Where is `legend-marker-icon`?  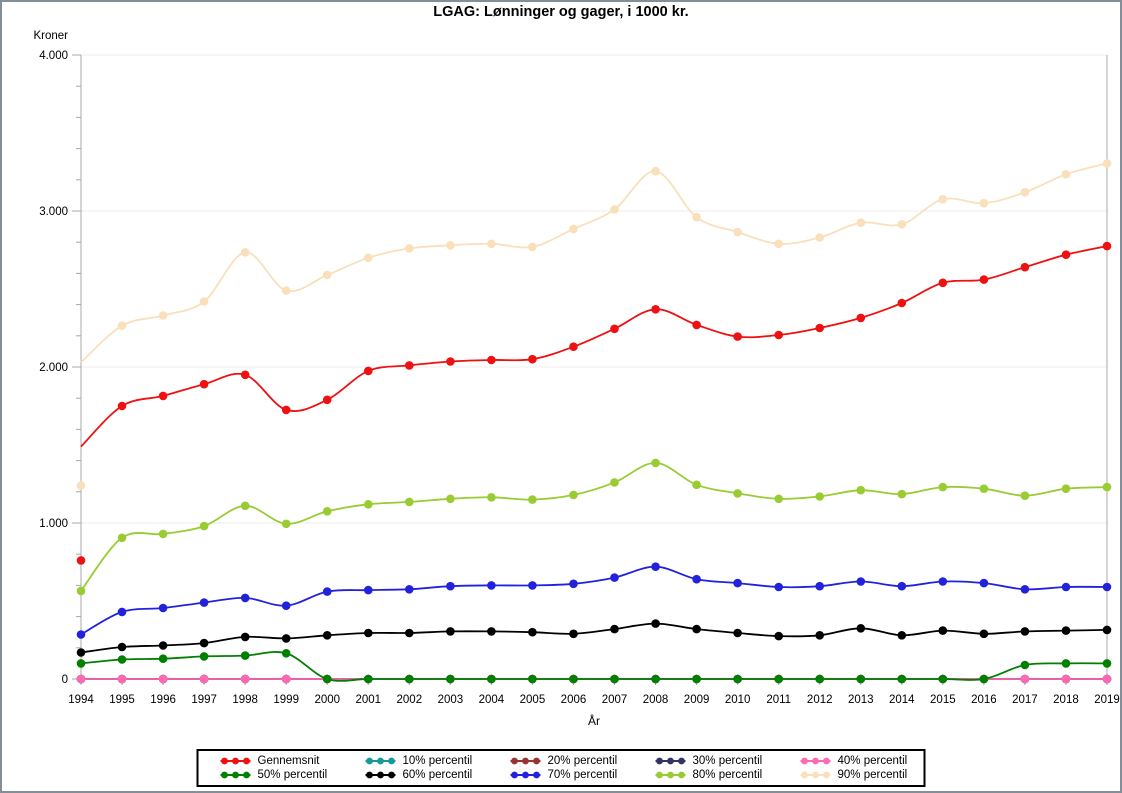
legend-marker-icon is located at coordinates (235, 775).